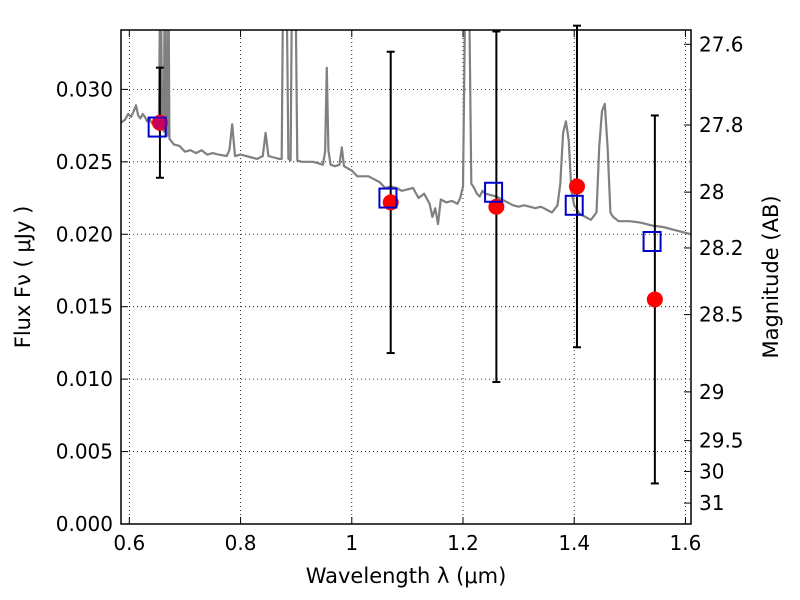 The image size is (800, 600). What do you see at coordinates (159, 122) in the screenshot?
I see `overlap-highlight` at bounding box center [159, 122].